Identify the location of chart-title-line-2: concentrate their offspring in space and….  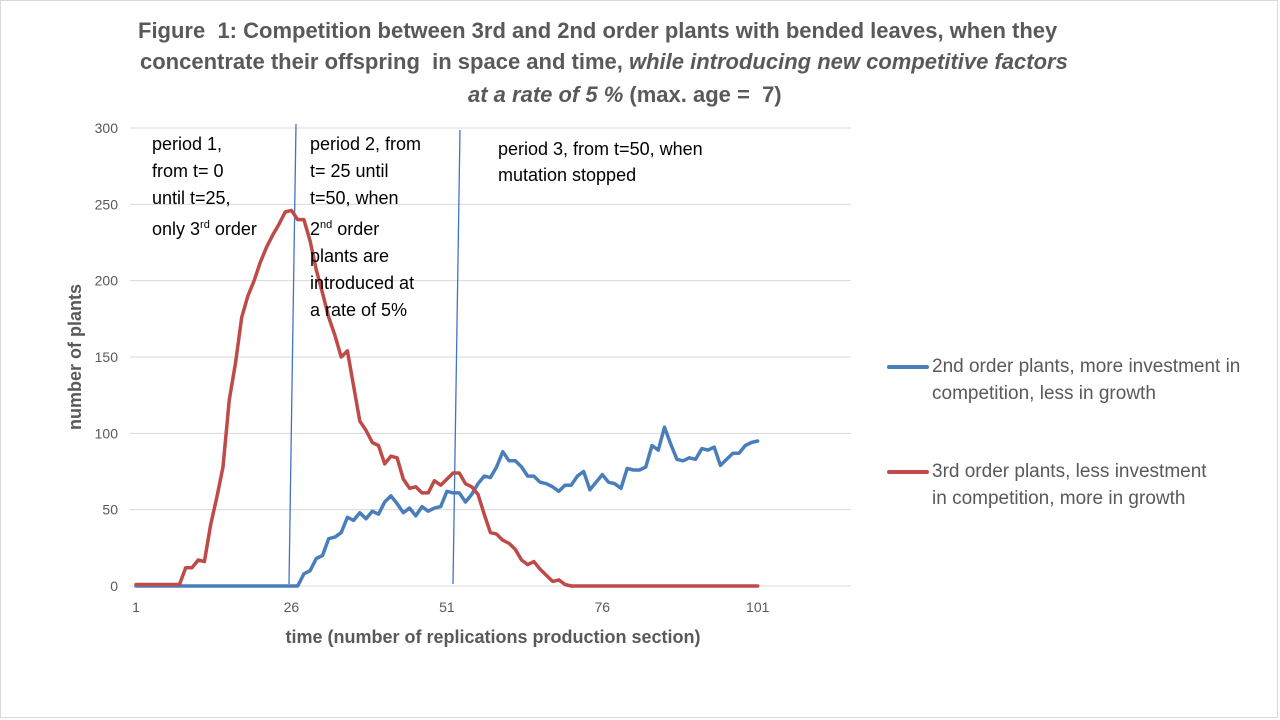
(620, 62).